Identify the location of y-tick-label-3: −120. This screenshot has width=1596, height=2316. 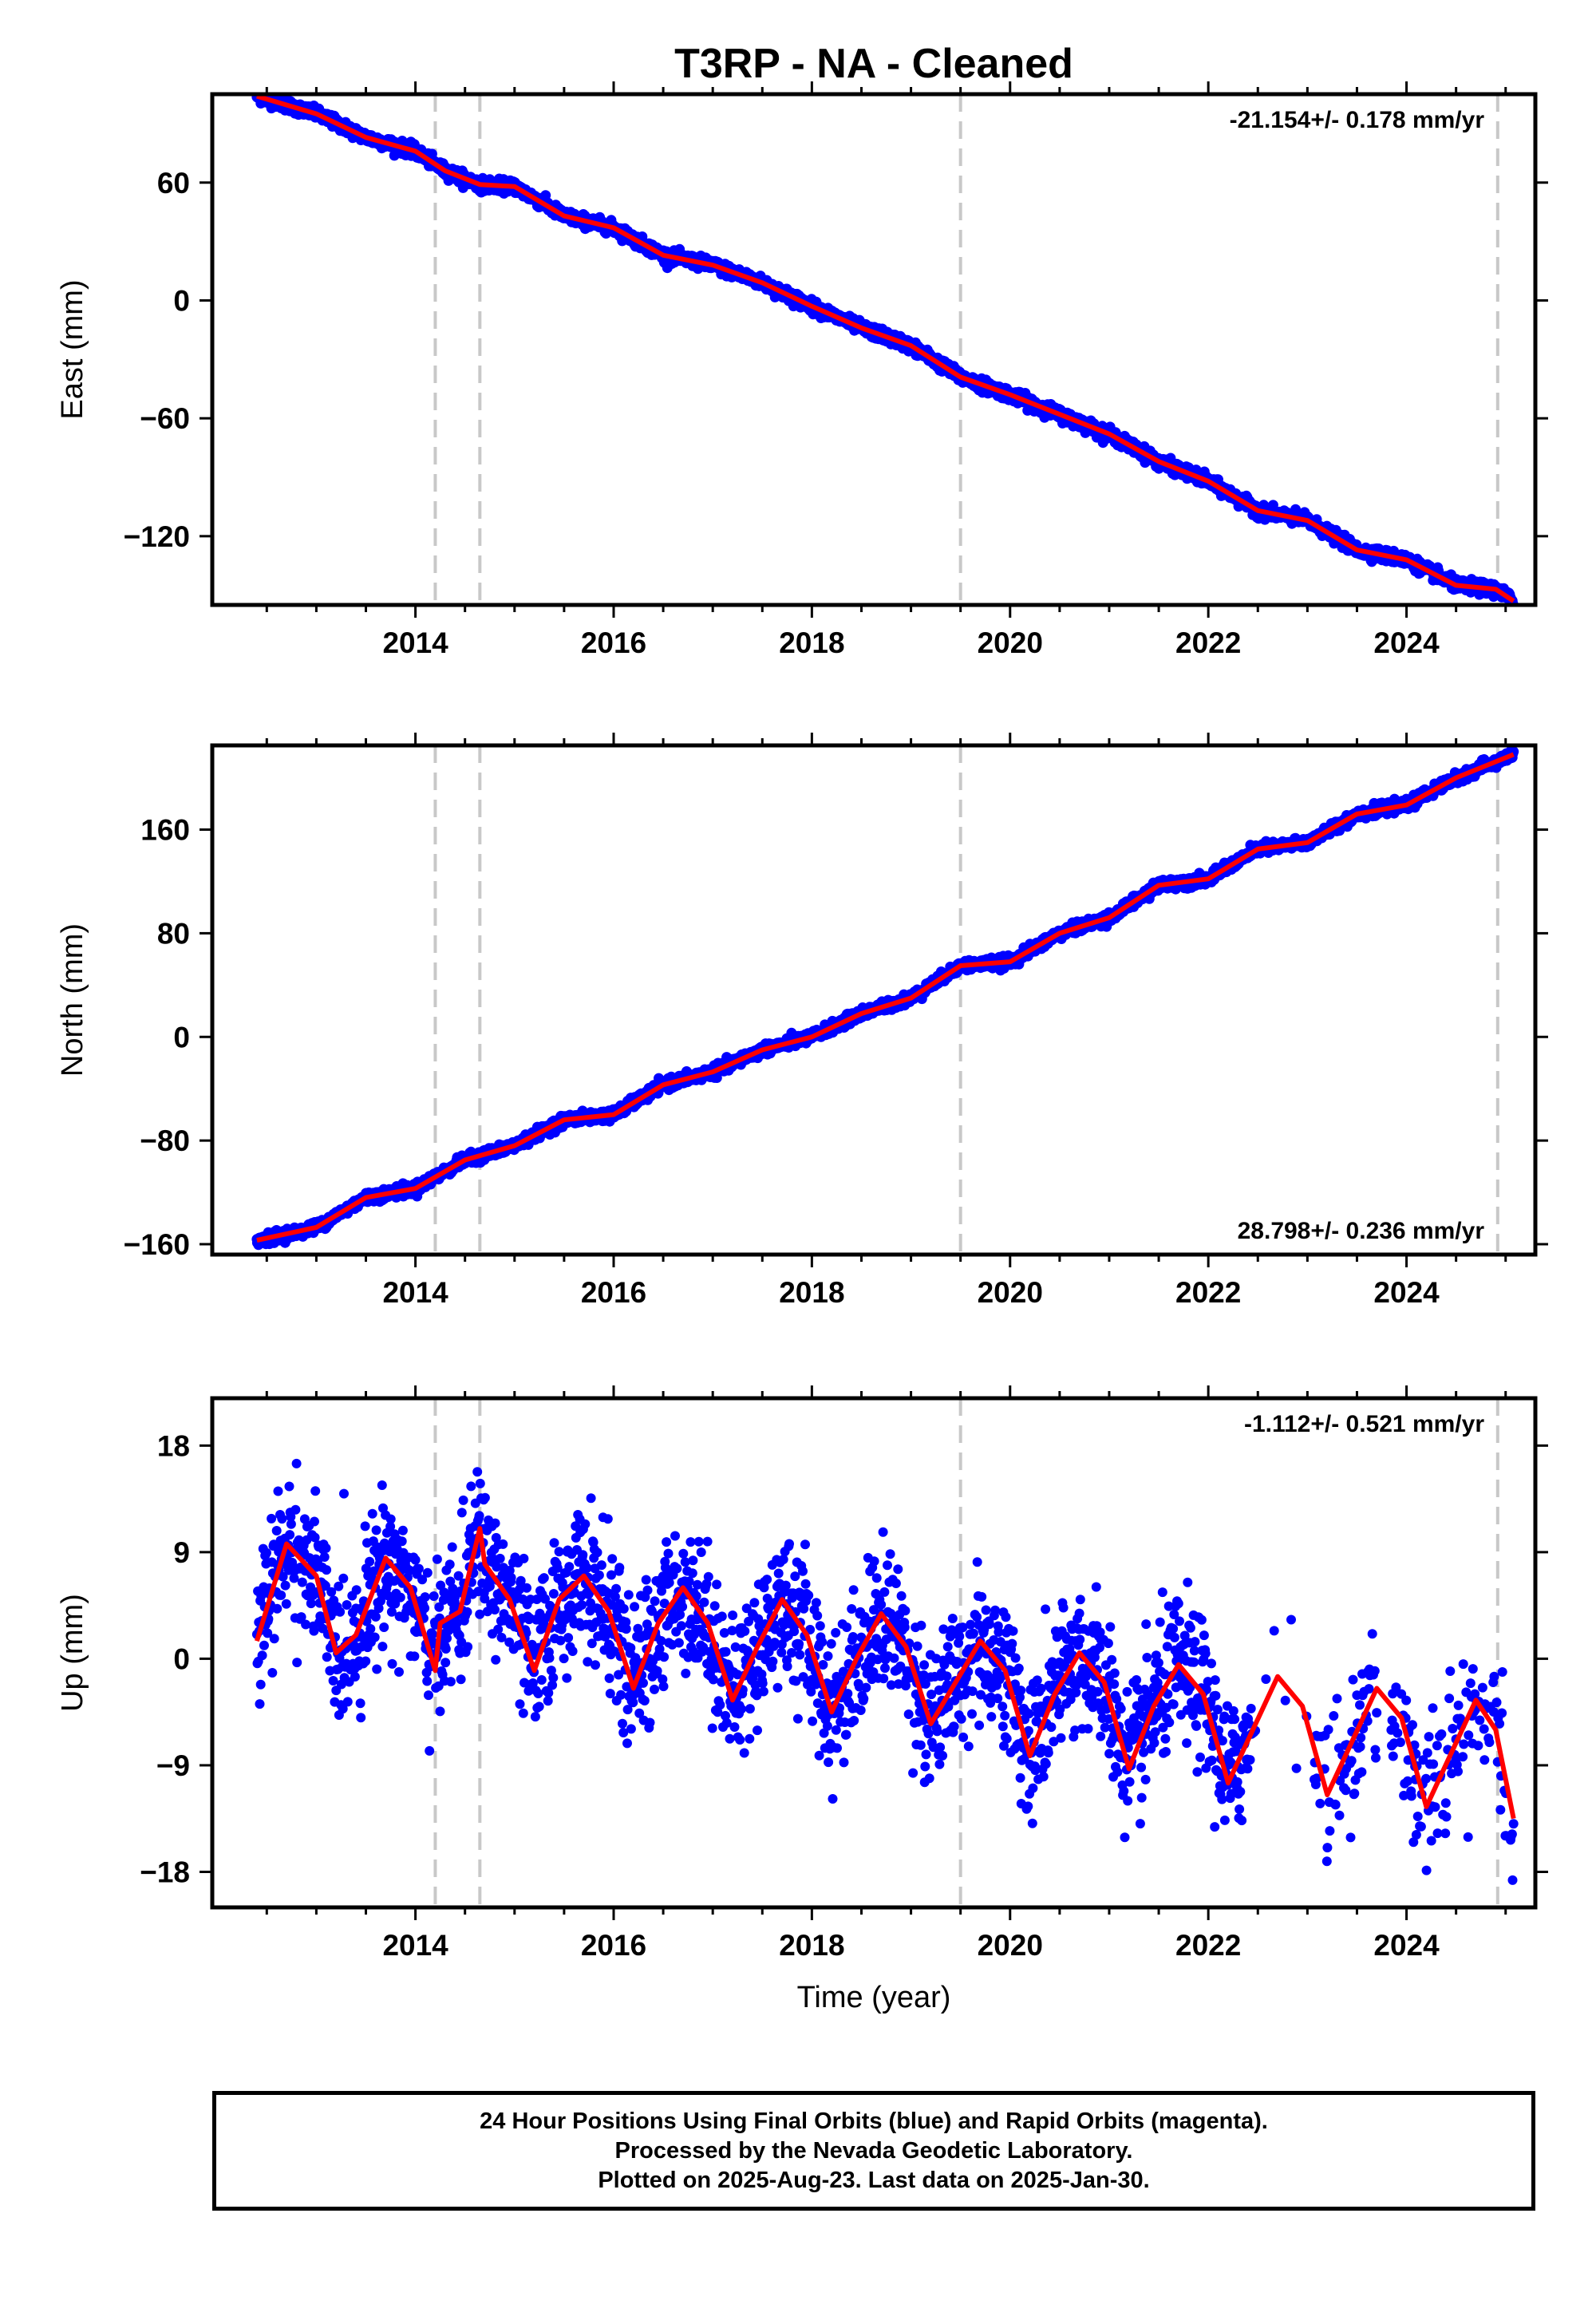
(157, 536).